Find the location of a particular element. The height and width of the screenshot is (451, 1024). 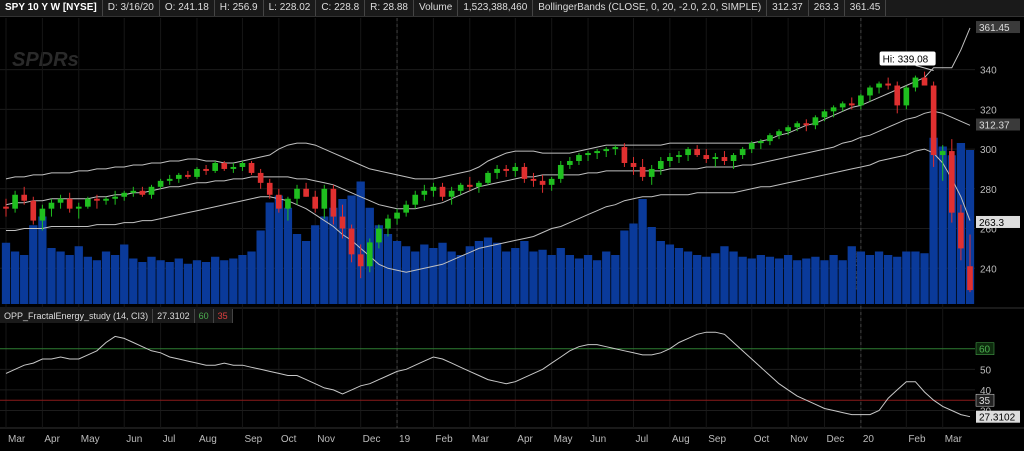

x-axis-label: Apr is located at coordinates (525, 439).